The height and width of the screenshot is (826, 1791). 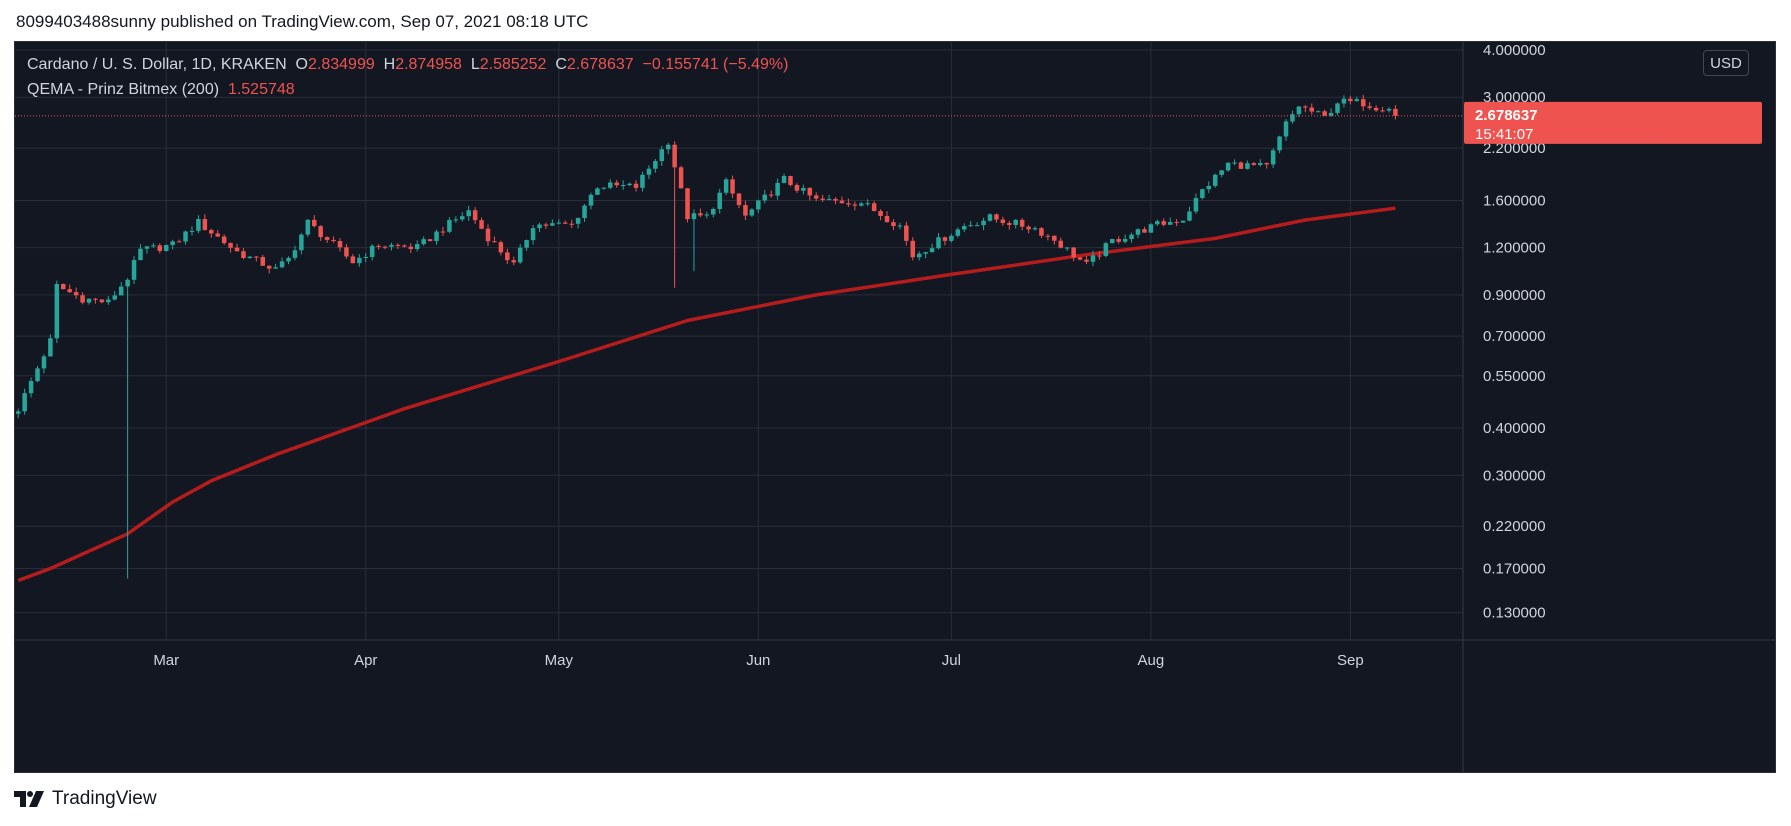 I want to click on y-tick-label: 0.220000, so click(x=1514, y=526).